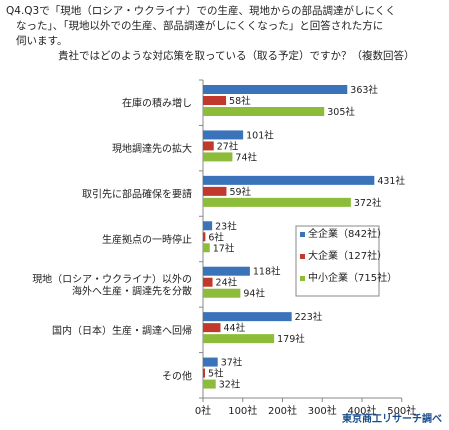 The image size is (449, 430). I want to click on legend-label: 大企業（127社）, so click(347, 255).